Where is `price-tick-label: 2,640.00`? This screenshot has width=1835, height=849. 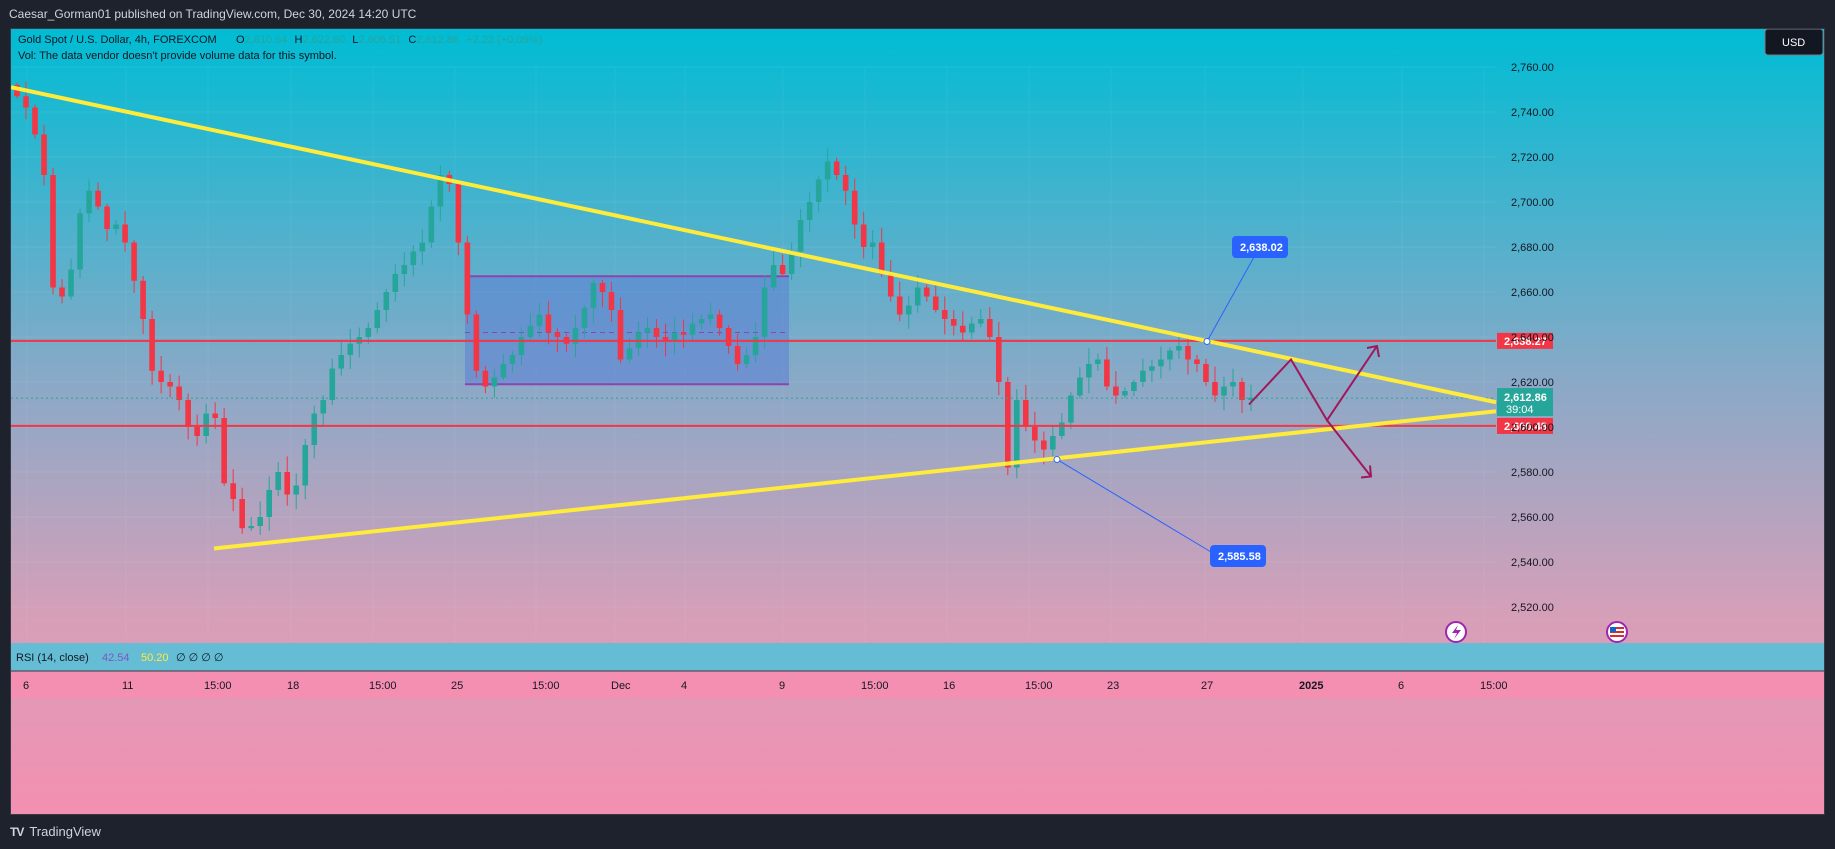 price-tick-label: 2,640.00 is located at coordinates (1532, 338).